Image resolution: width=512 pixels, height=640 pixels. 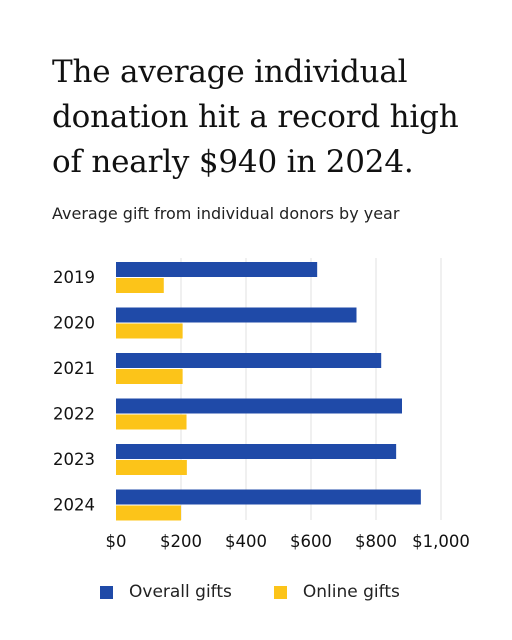 I want to click on y-tick-label-2022: 2022, so click(x=74, y=414).